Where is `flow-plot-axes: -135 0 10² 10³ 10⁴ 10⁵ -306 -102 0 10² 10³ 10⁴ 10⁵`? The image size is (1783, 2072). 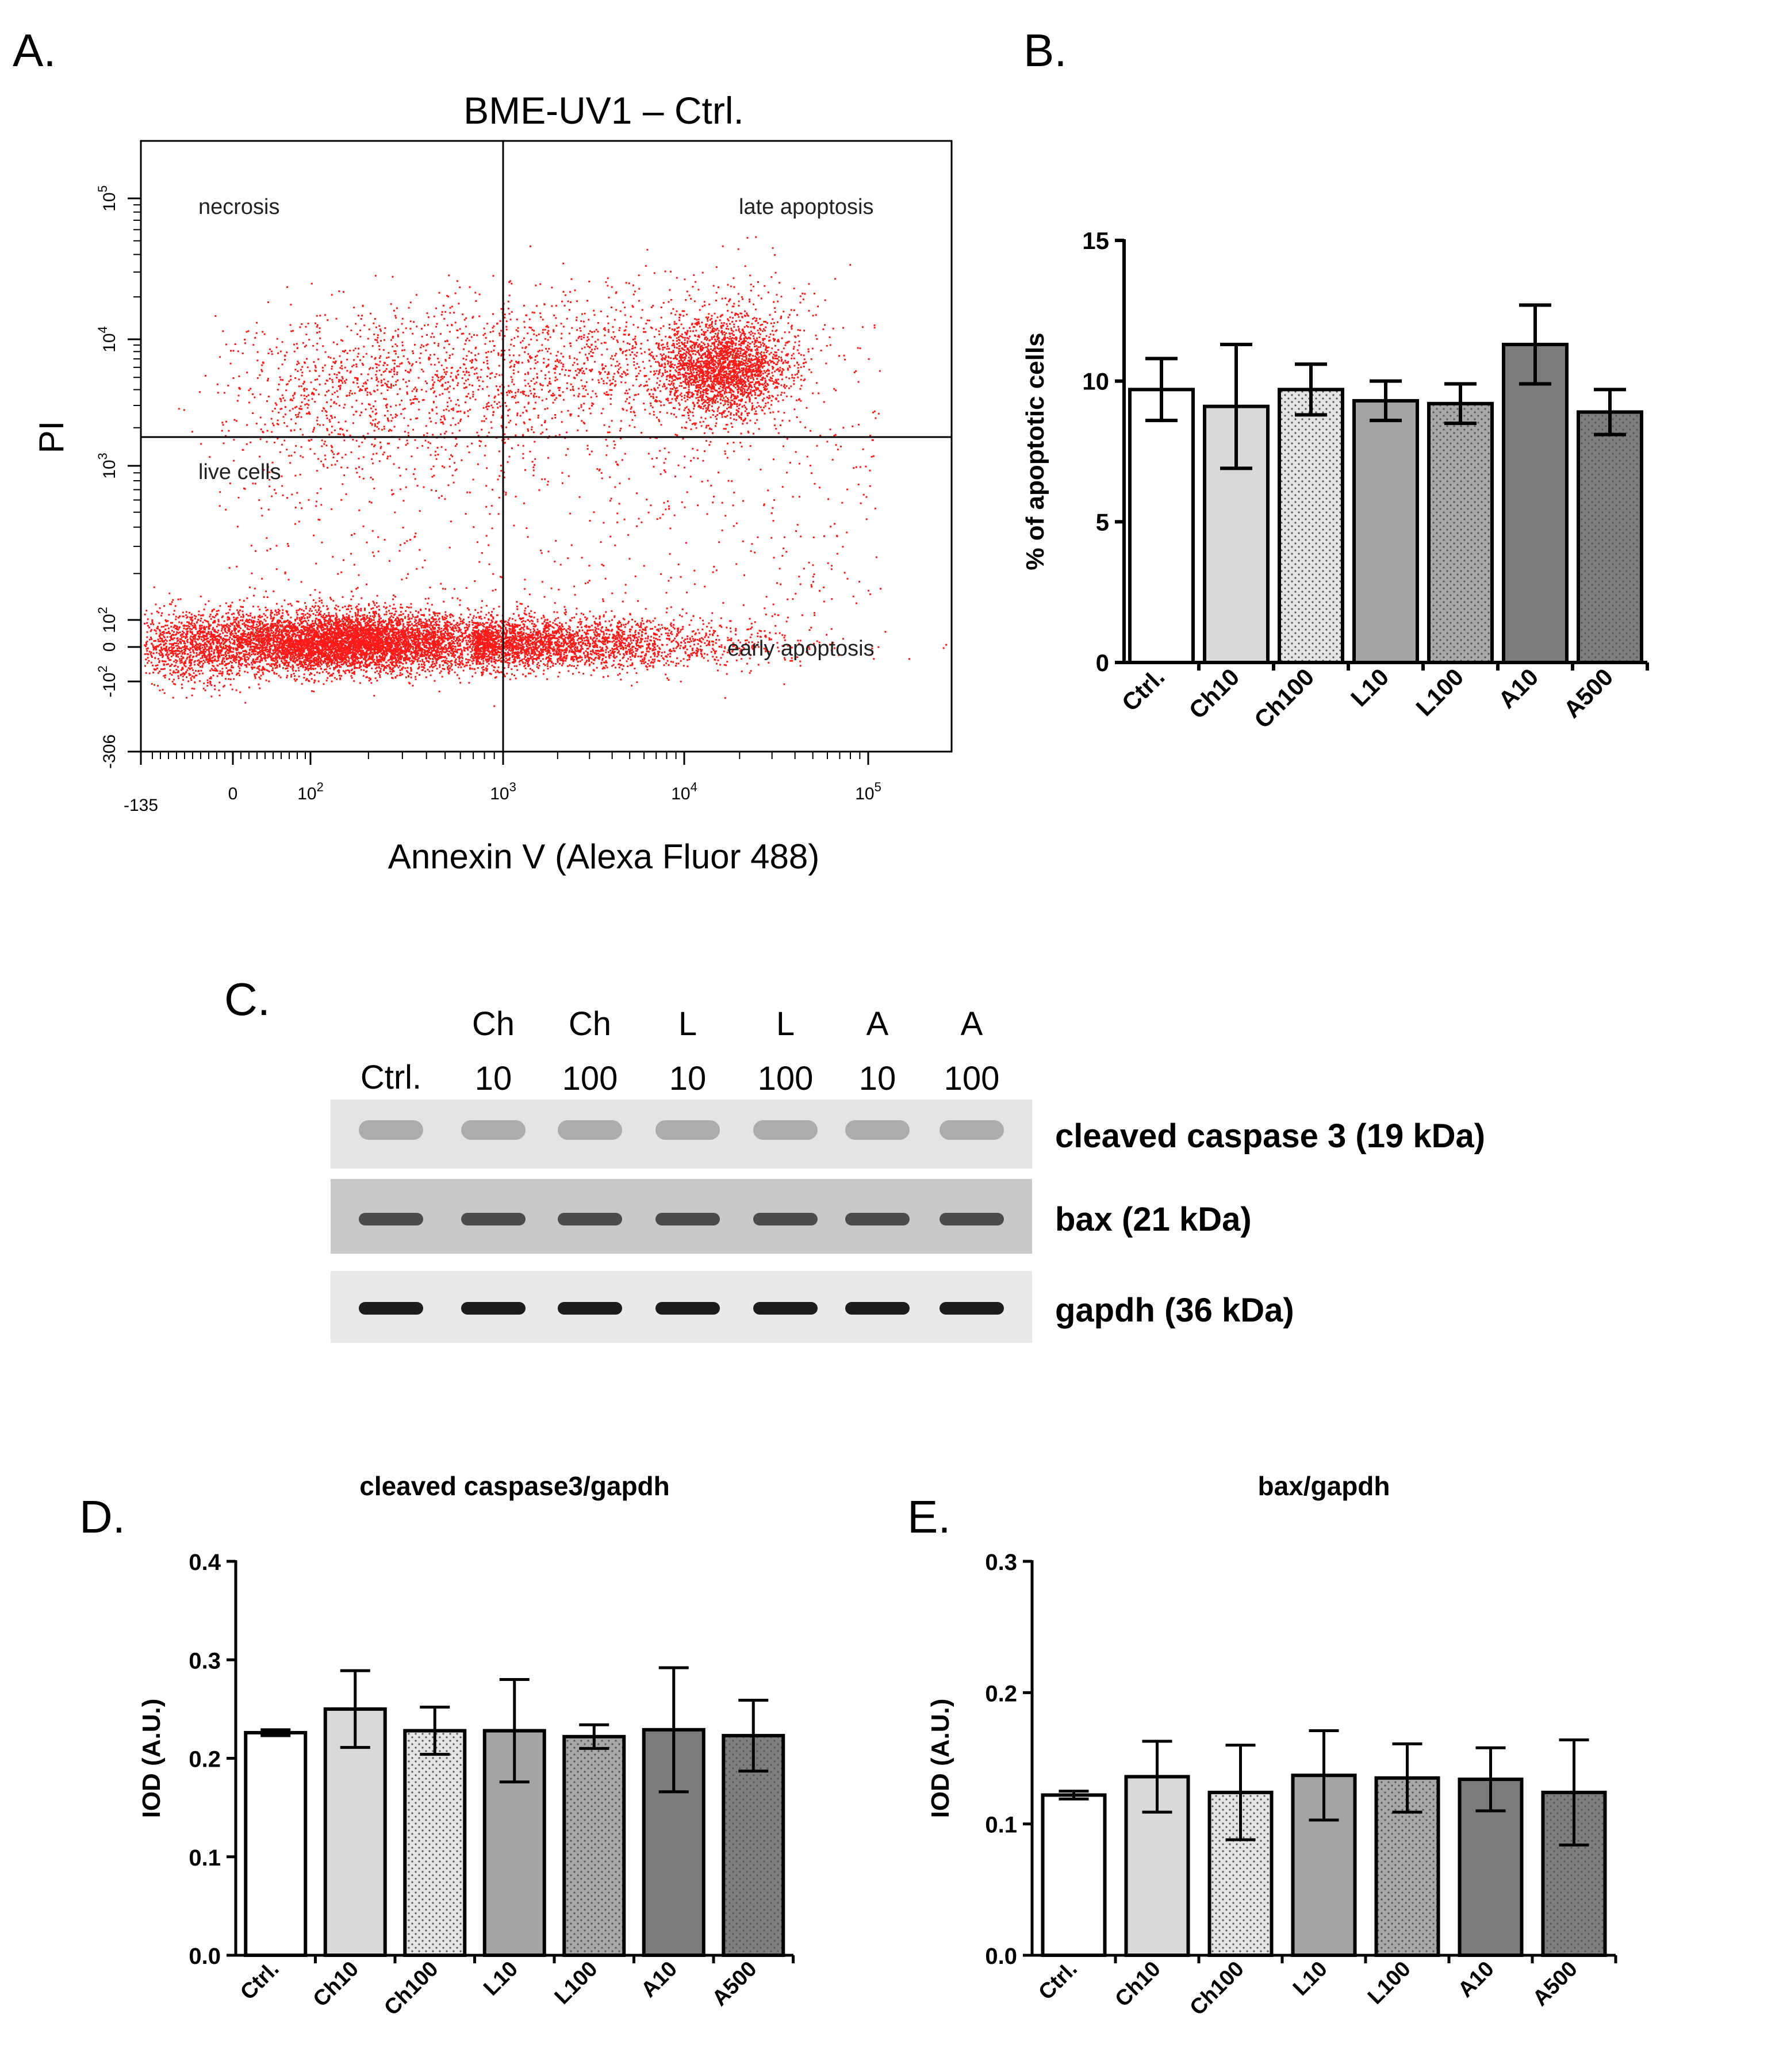
flow-plot-axes: -135 0 10² 10³ 10⁴ 10⁵ -306 -102 0 10² 10³ 10⁴ 10⁵ is located at coordinates (488, 500).